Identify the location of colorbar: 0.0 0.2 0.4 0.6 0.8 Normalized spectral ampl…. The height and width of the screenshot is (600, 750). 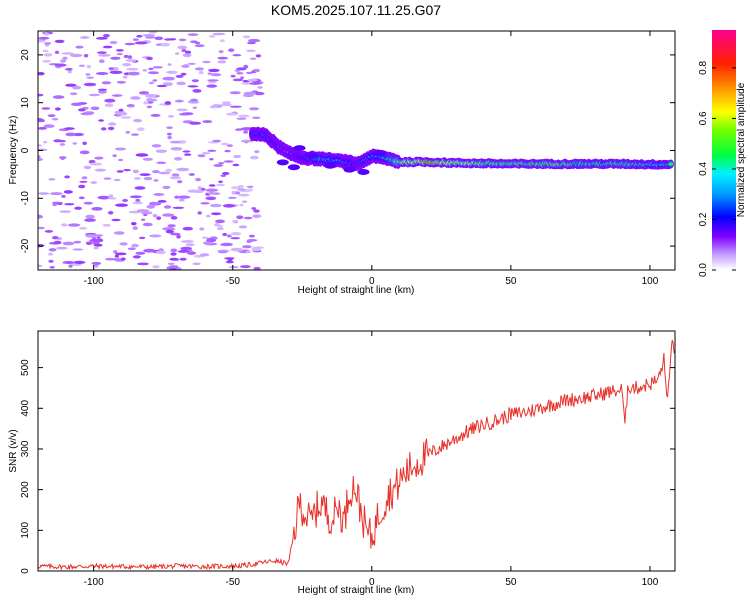
(722, 153).